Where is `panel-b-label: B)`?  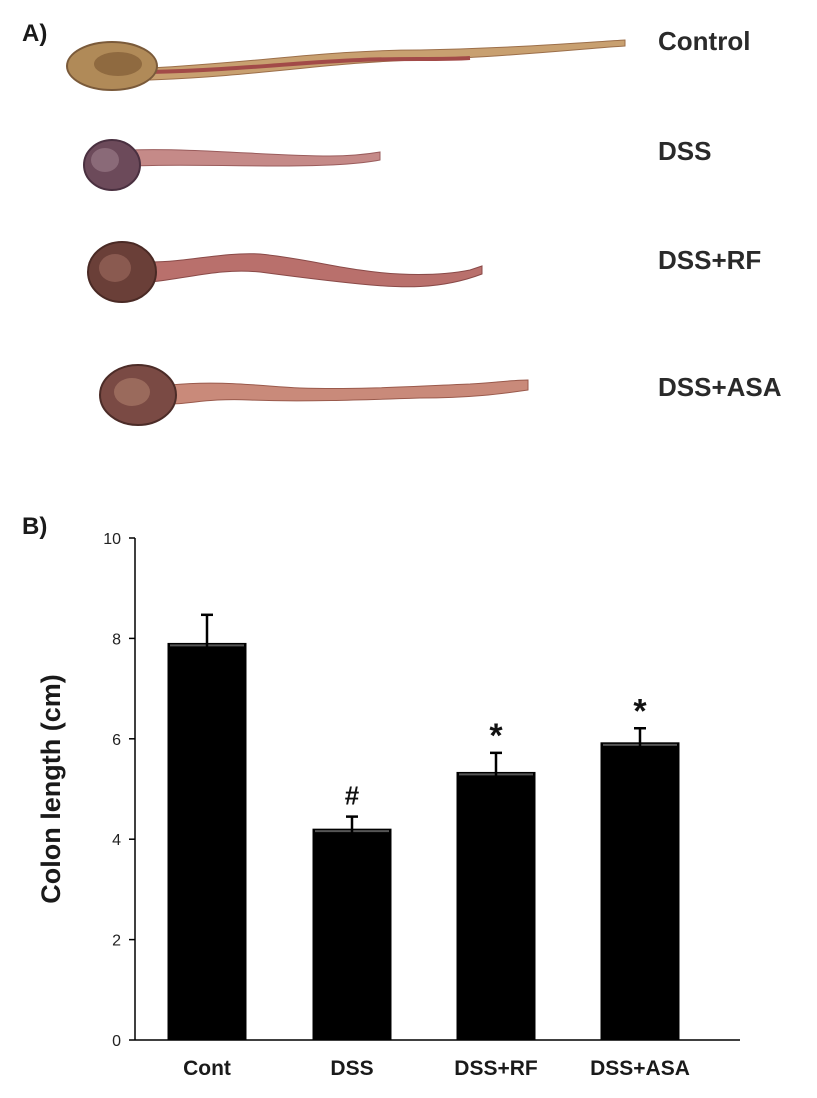 panel-b-label: B) is located at coordinates (35, 526).